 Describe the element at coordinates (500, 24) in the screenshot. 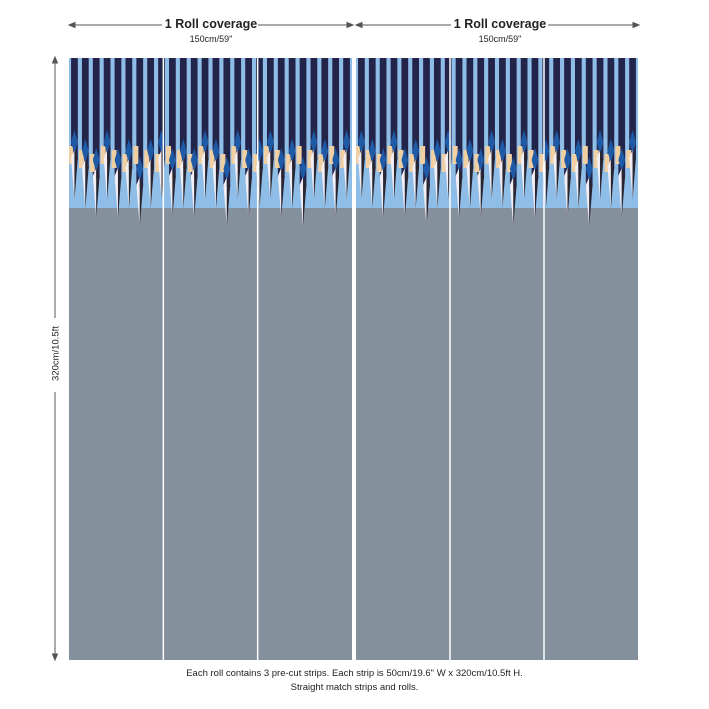

I see `roll-2-coverage-title: 1 Roll coverage` at that location.